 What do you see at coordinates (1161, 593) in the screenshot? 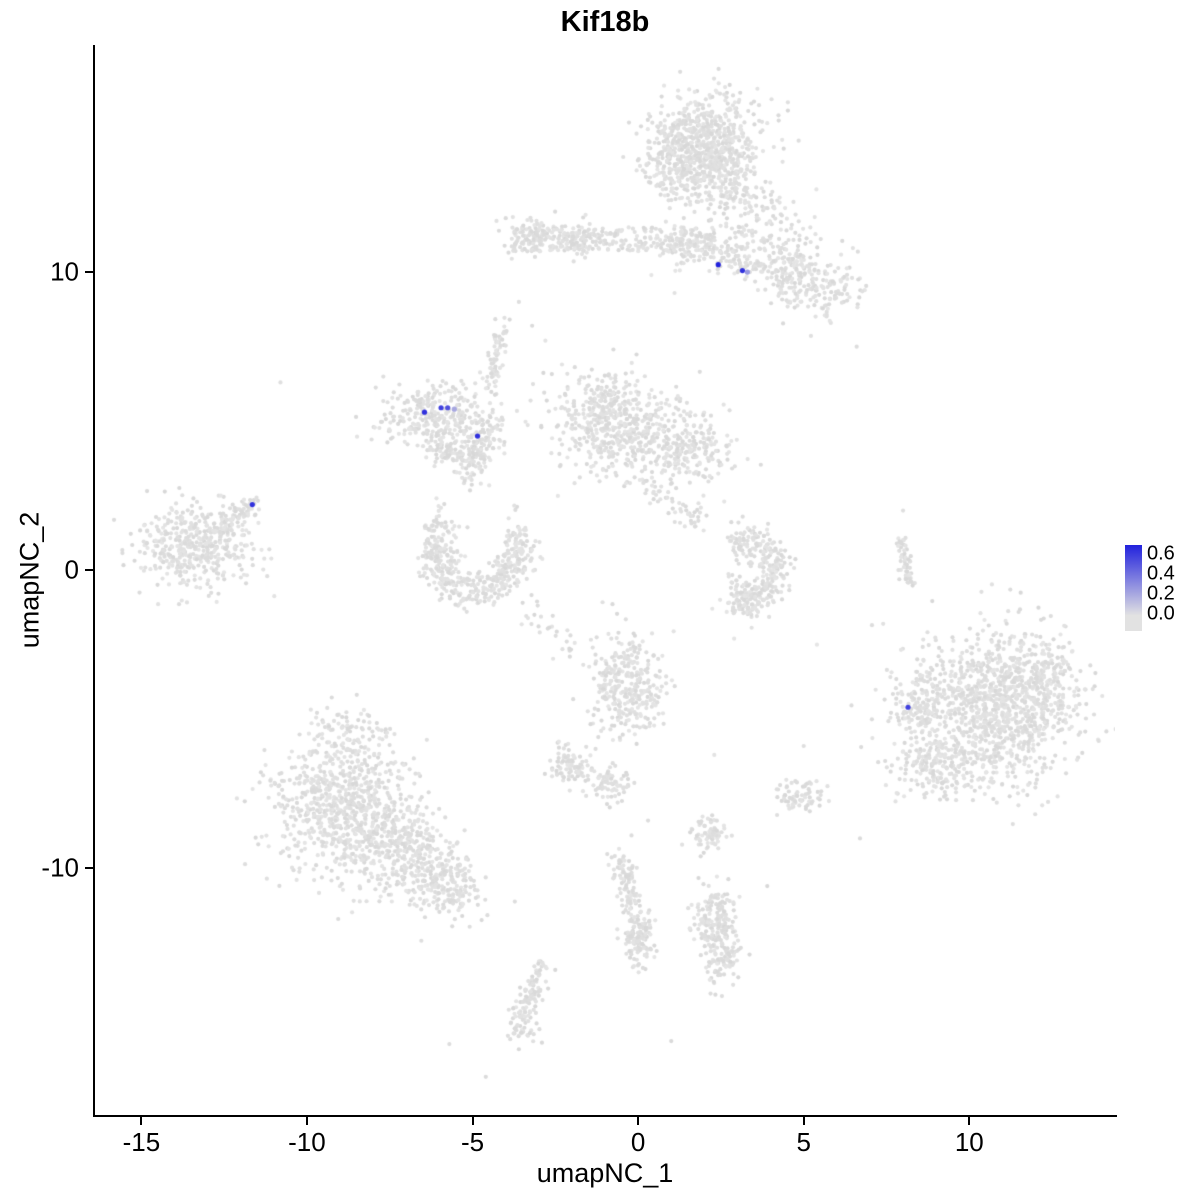
I see `legend-tick-label: 0.2` at bounding box center [1161, 593].